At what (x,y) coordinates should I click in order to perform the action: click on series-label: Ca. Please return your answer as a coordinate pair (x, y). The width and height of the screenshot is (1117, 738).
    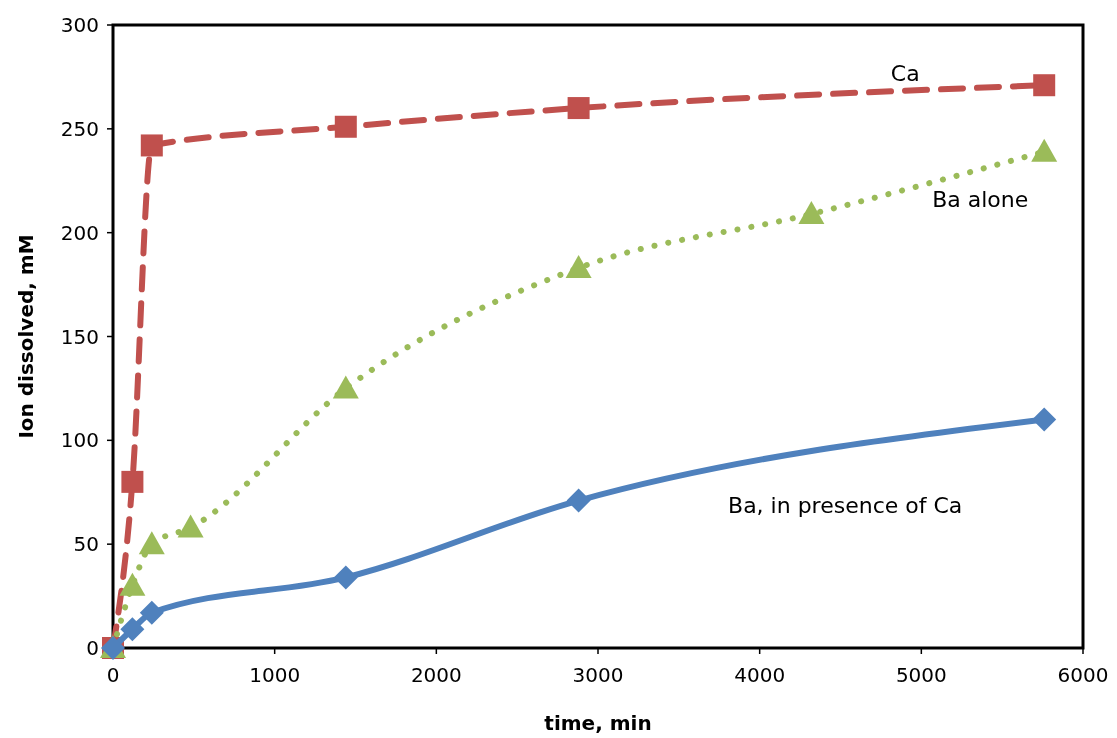
    Looking at the image, I should click on (905, 73).